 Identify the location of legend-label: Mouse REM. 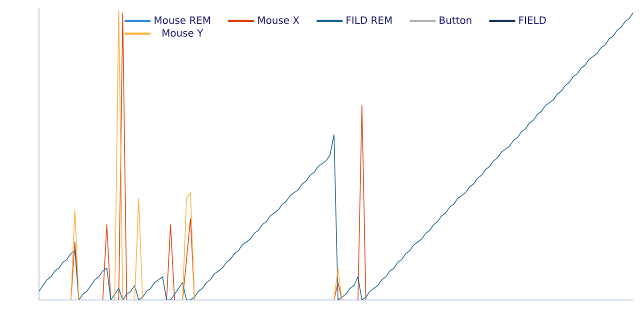
(182, 20).